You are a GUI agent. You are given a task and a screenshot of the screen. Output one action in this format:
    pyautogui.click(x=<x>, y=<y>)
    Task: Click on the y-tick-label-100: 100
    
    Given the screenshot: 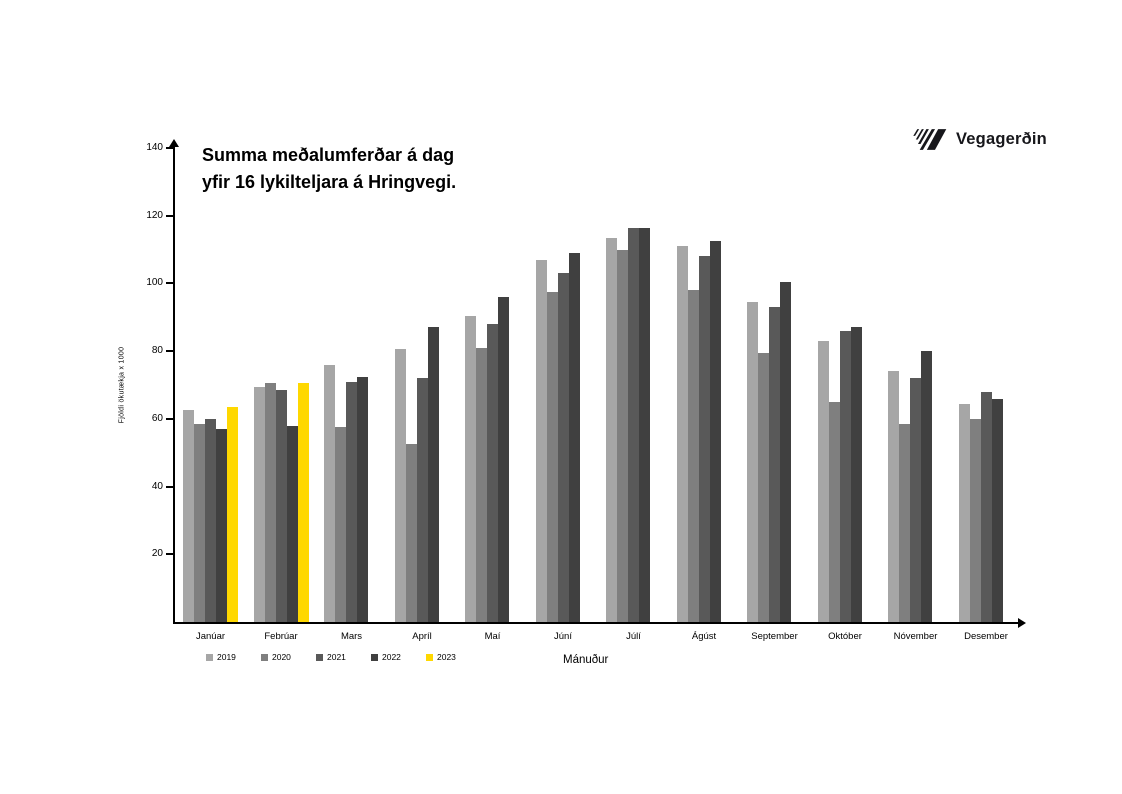 What is the action you would take?
    pyautogui.click(x=154, y=283)
    